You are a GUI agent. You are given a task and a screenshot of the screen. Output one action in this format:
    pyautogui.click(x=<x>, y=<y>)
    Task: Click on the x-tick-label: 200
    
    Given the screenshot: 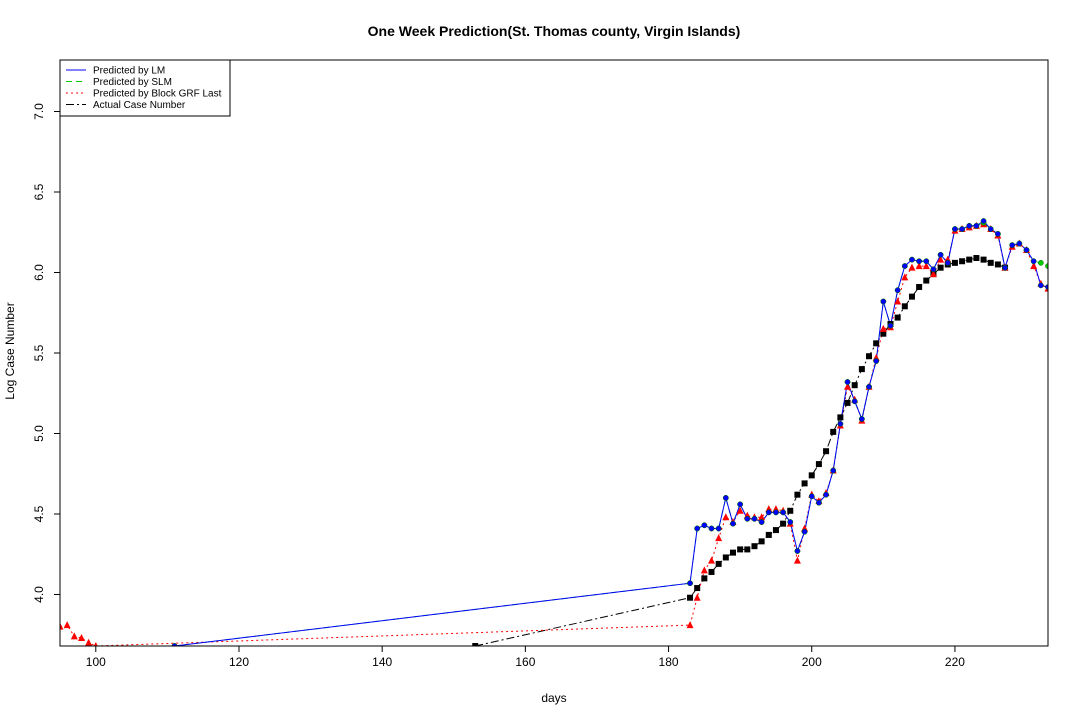 What is the action you would take?
    pyautogui.click(x=812, y=662)
    